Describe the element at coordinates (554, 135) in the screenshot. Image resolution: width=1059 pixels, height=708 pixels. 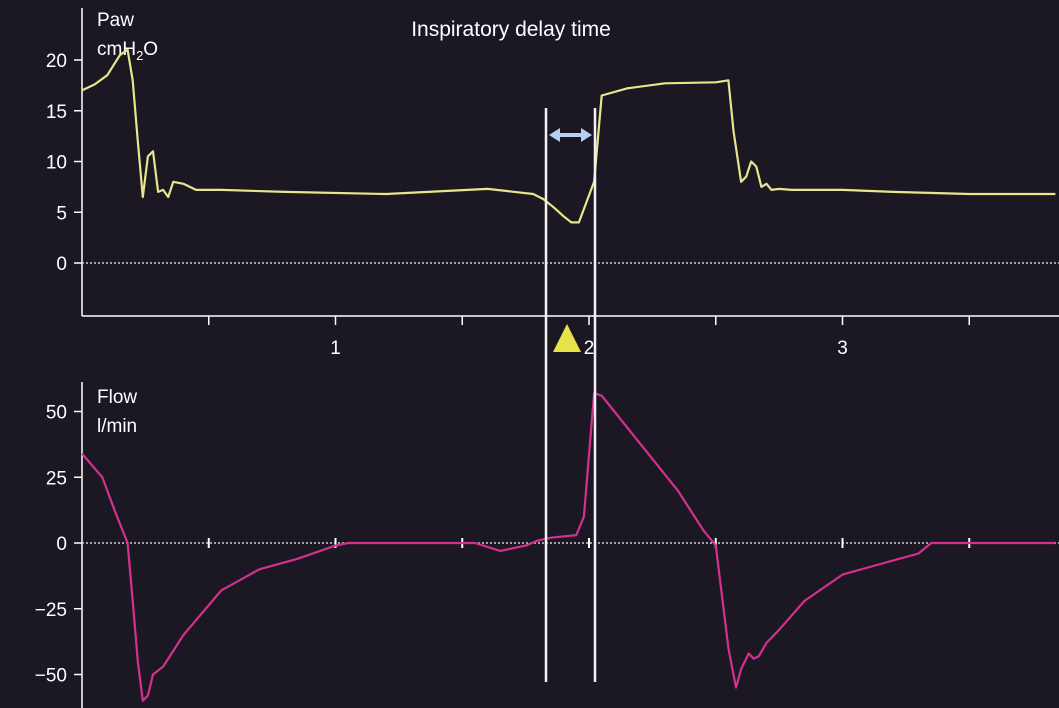
I see `delay-arrow-left-head` at that location.